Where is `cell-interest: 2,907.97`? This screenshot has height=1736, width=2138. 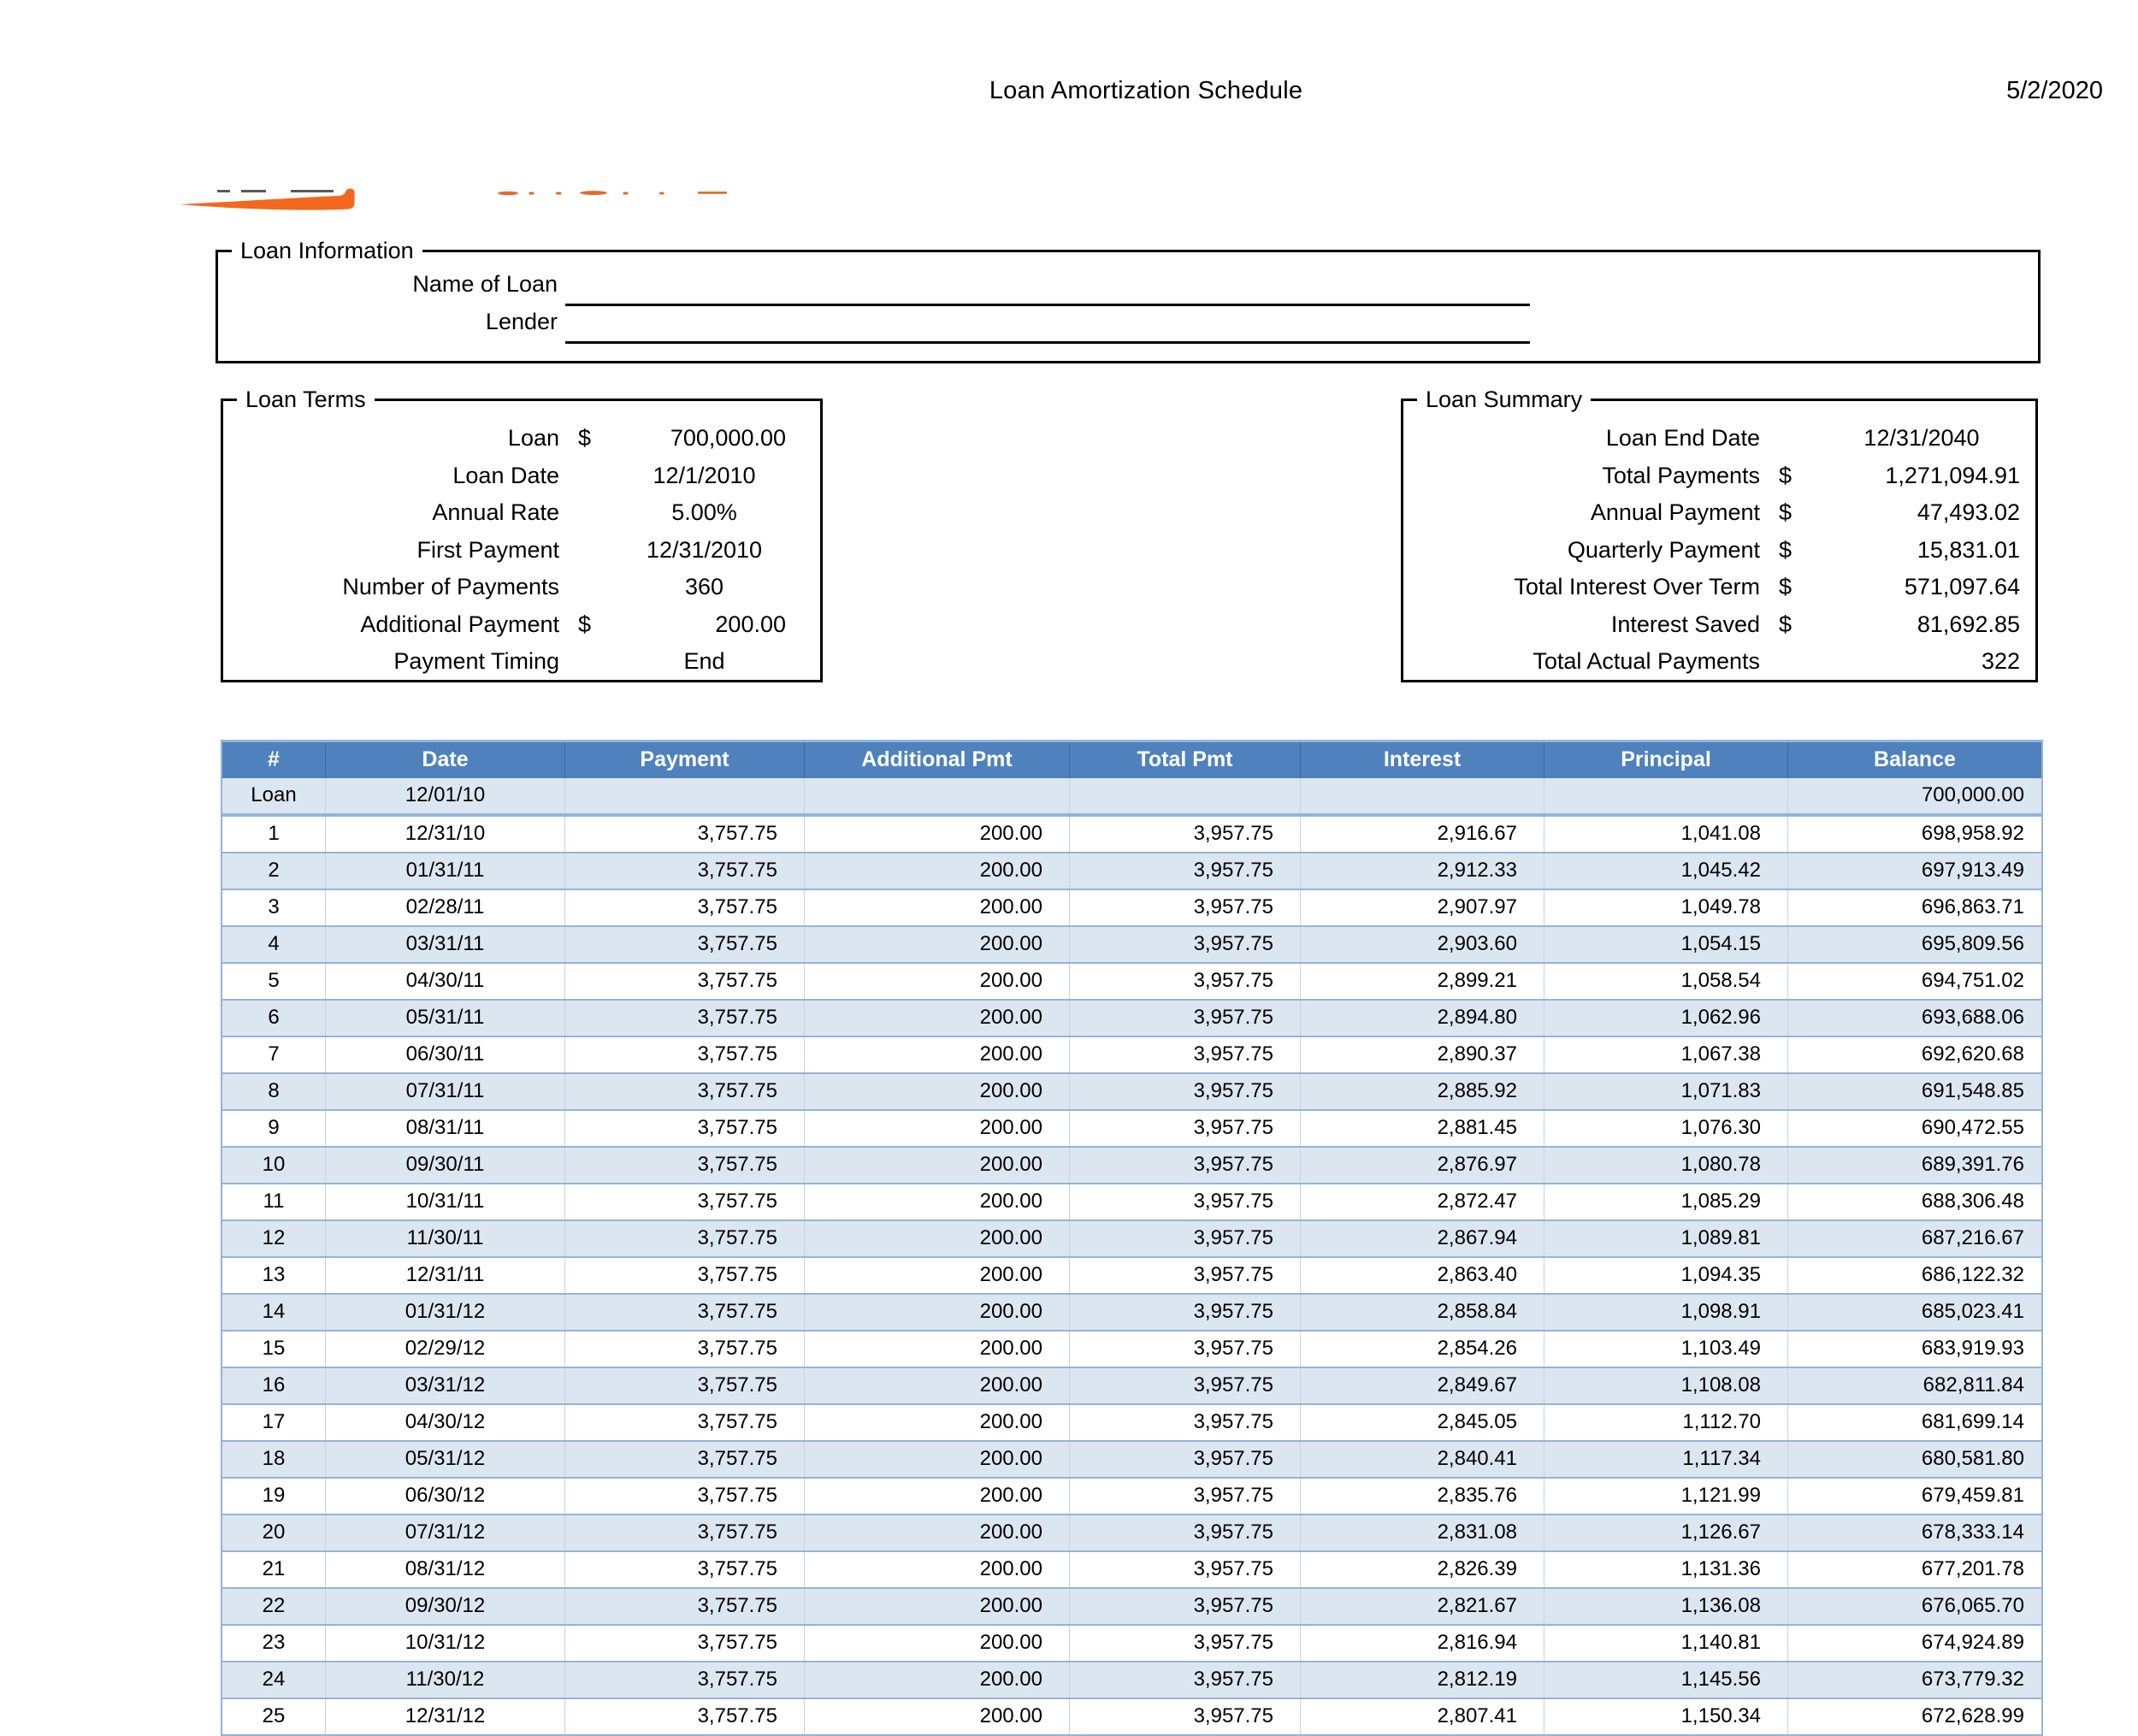 cell-interest: 2,907.97 is located at coordinates (1422, 908).